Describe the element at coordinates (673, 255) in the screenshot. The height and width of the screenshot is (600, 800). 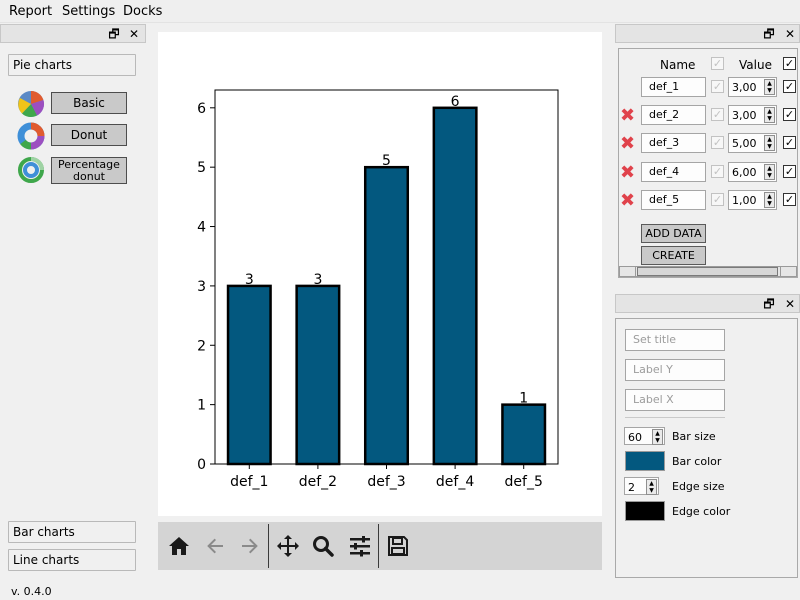
I see `create-button: CREATE` at that location.